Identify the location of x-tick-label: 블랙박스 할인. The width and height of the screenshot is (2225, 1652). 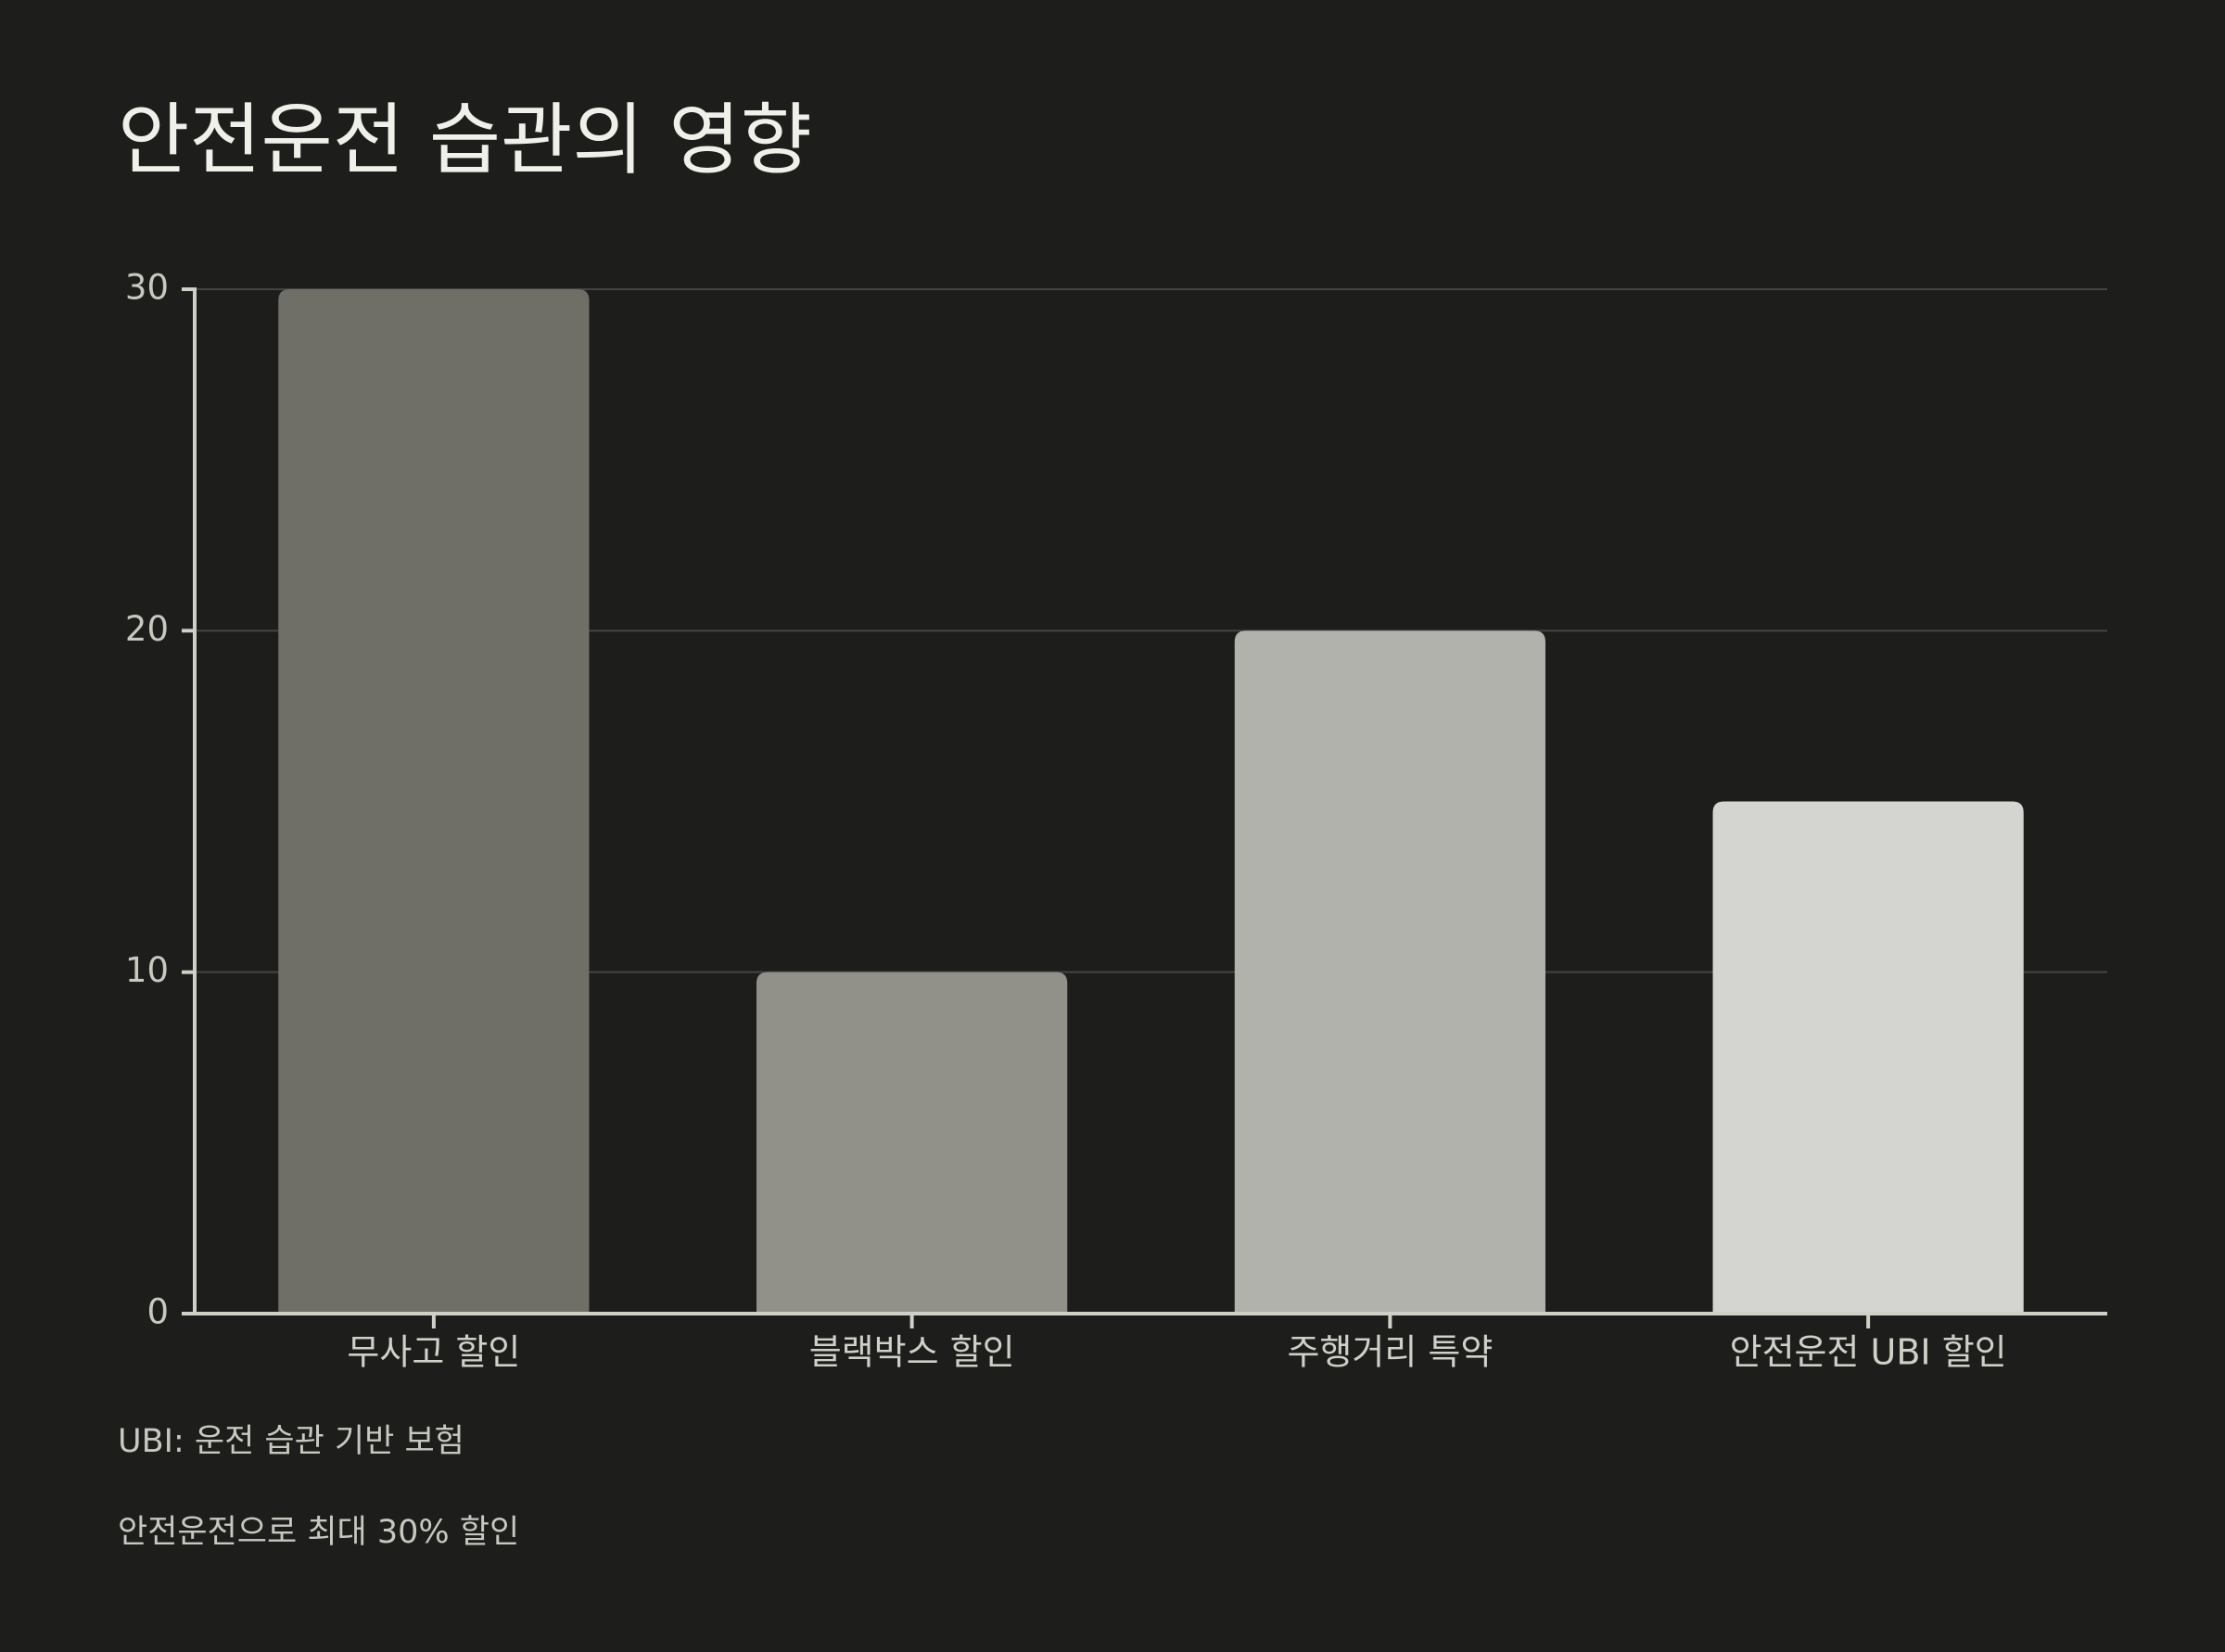
(912, 1352).